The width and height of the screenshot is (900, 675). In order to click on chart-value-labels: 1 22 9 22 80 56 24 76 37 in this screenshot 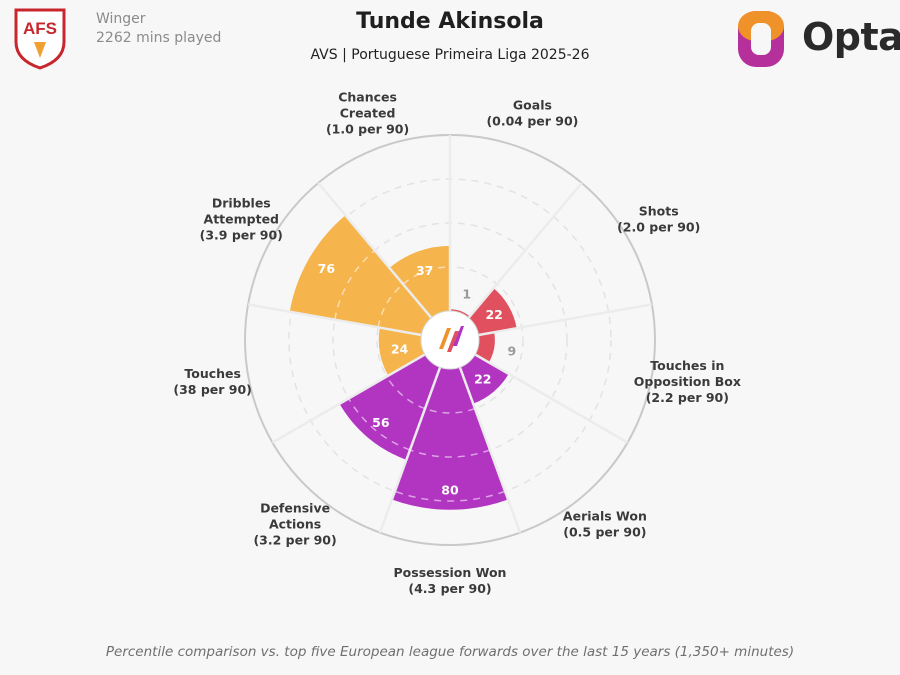, I will do `click(417, 379)`.